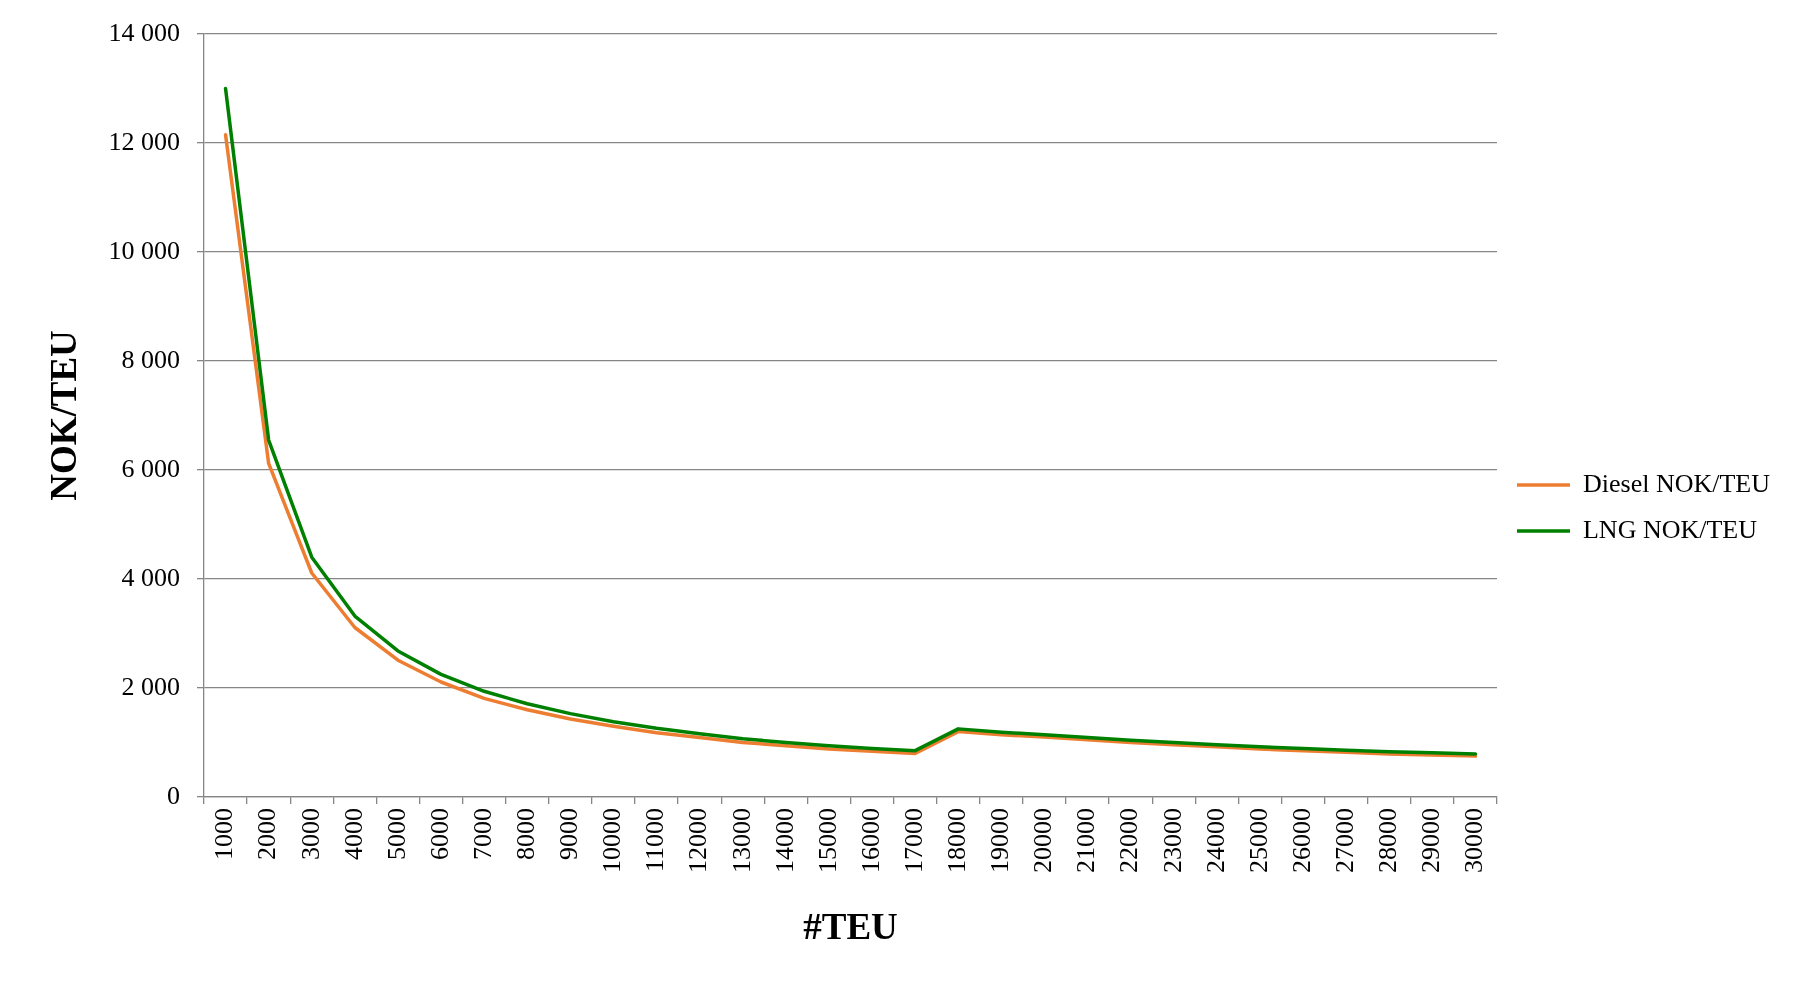 This screenshot has height=982, width=1794. I want to click on x-tick-label: 17000, so click(913, 840).